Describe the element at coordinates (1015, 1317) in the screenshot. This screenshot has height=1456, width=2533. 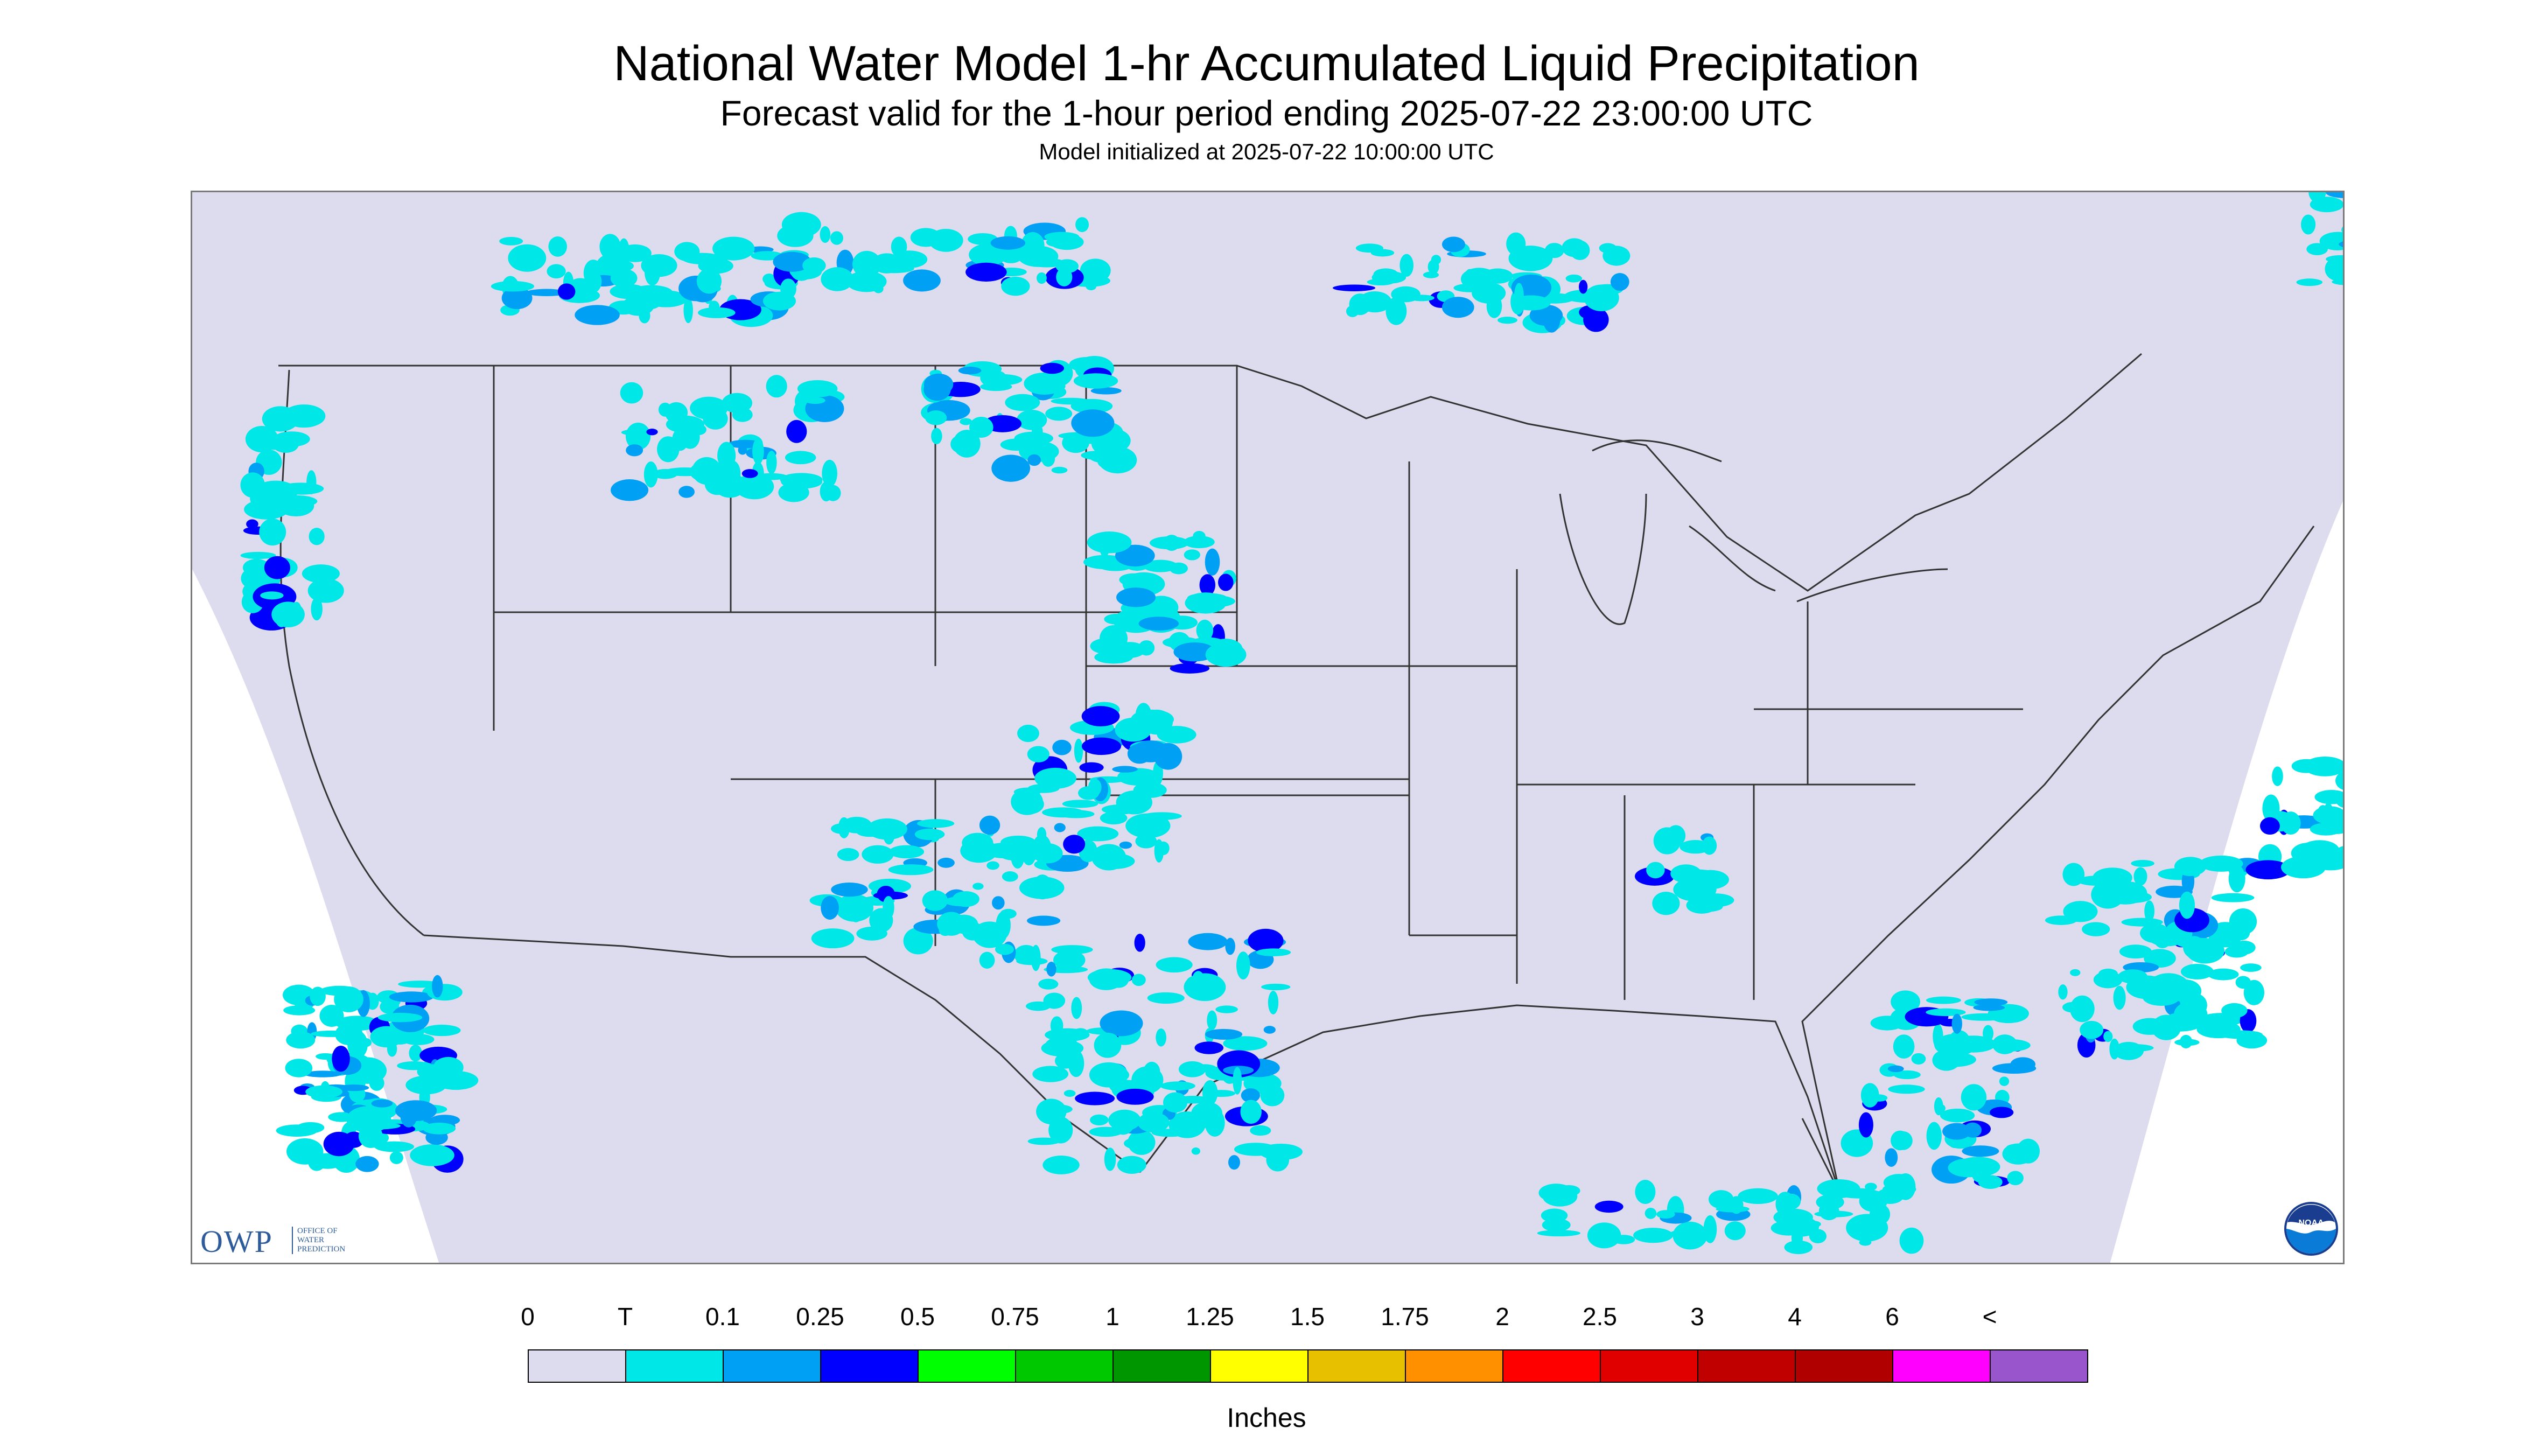
I see `legend-label: 0.75` at that location.